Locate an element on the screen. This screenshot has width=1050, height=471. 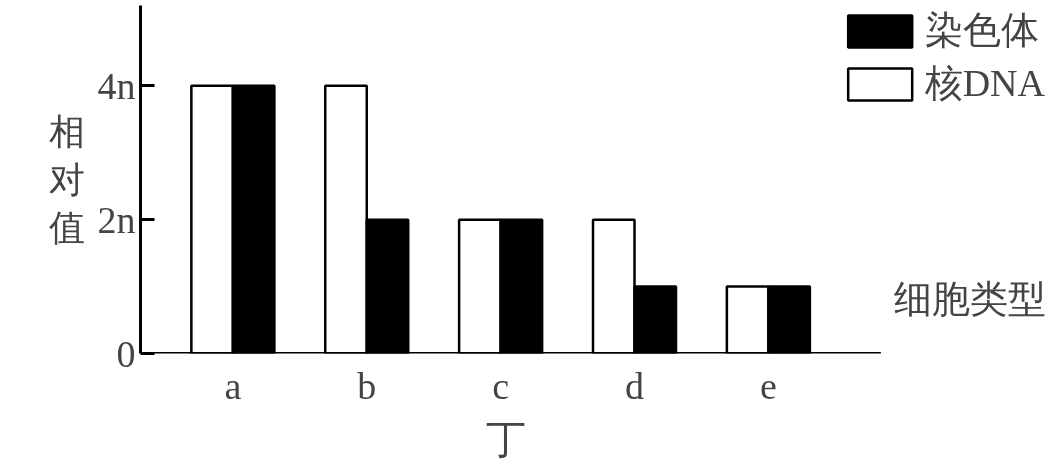
legend-label: 核DNA is located at coordinates (984, 83).